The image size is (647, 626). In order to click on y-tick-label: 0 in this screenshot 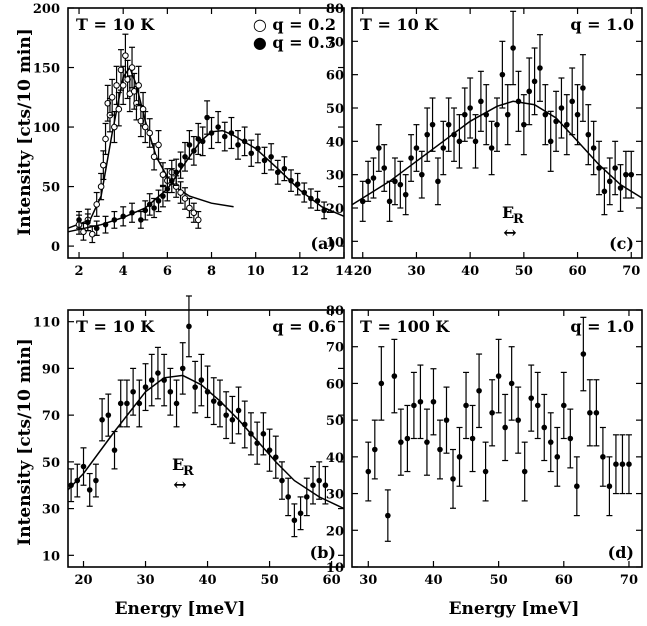, I will do `click(55, 247)`.